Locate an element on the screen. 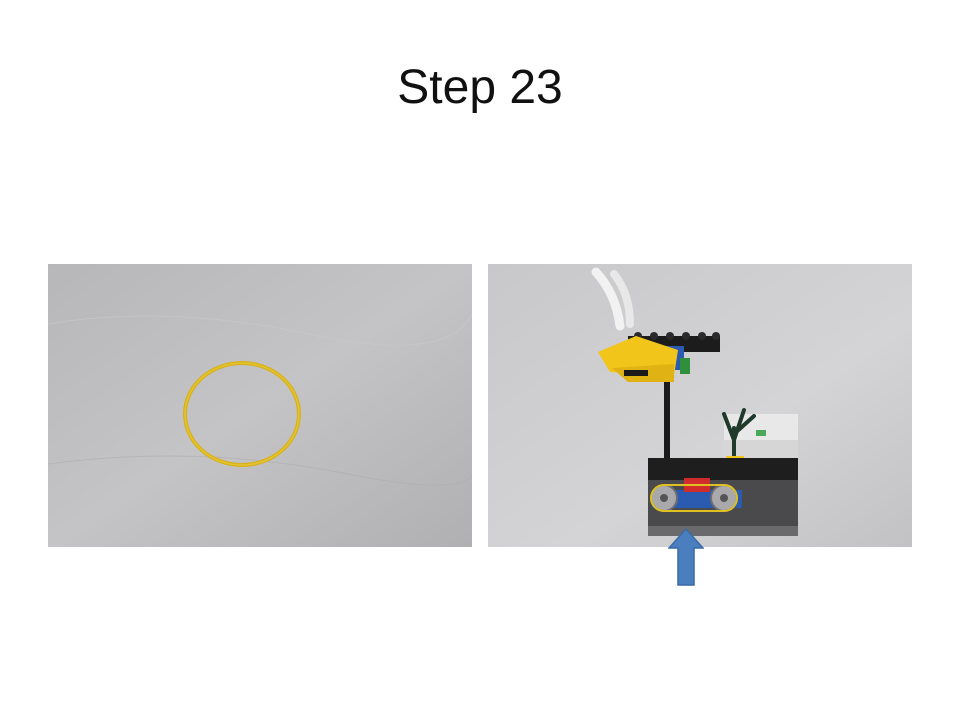  slide-title: Step 23 is located at coordinates (480, 87).